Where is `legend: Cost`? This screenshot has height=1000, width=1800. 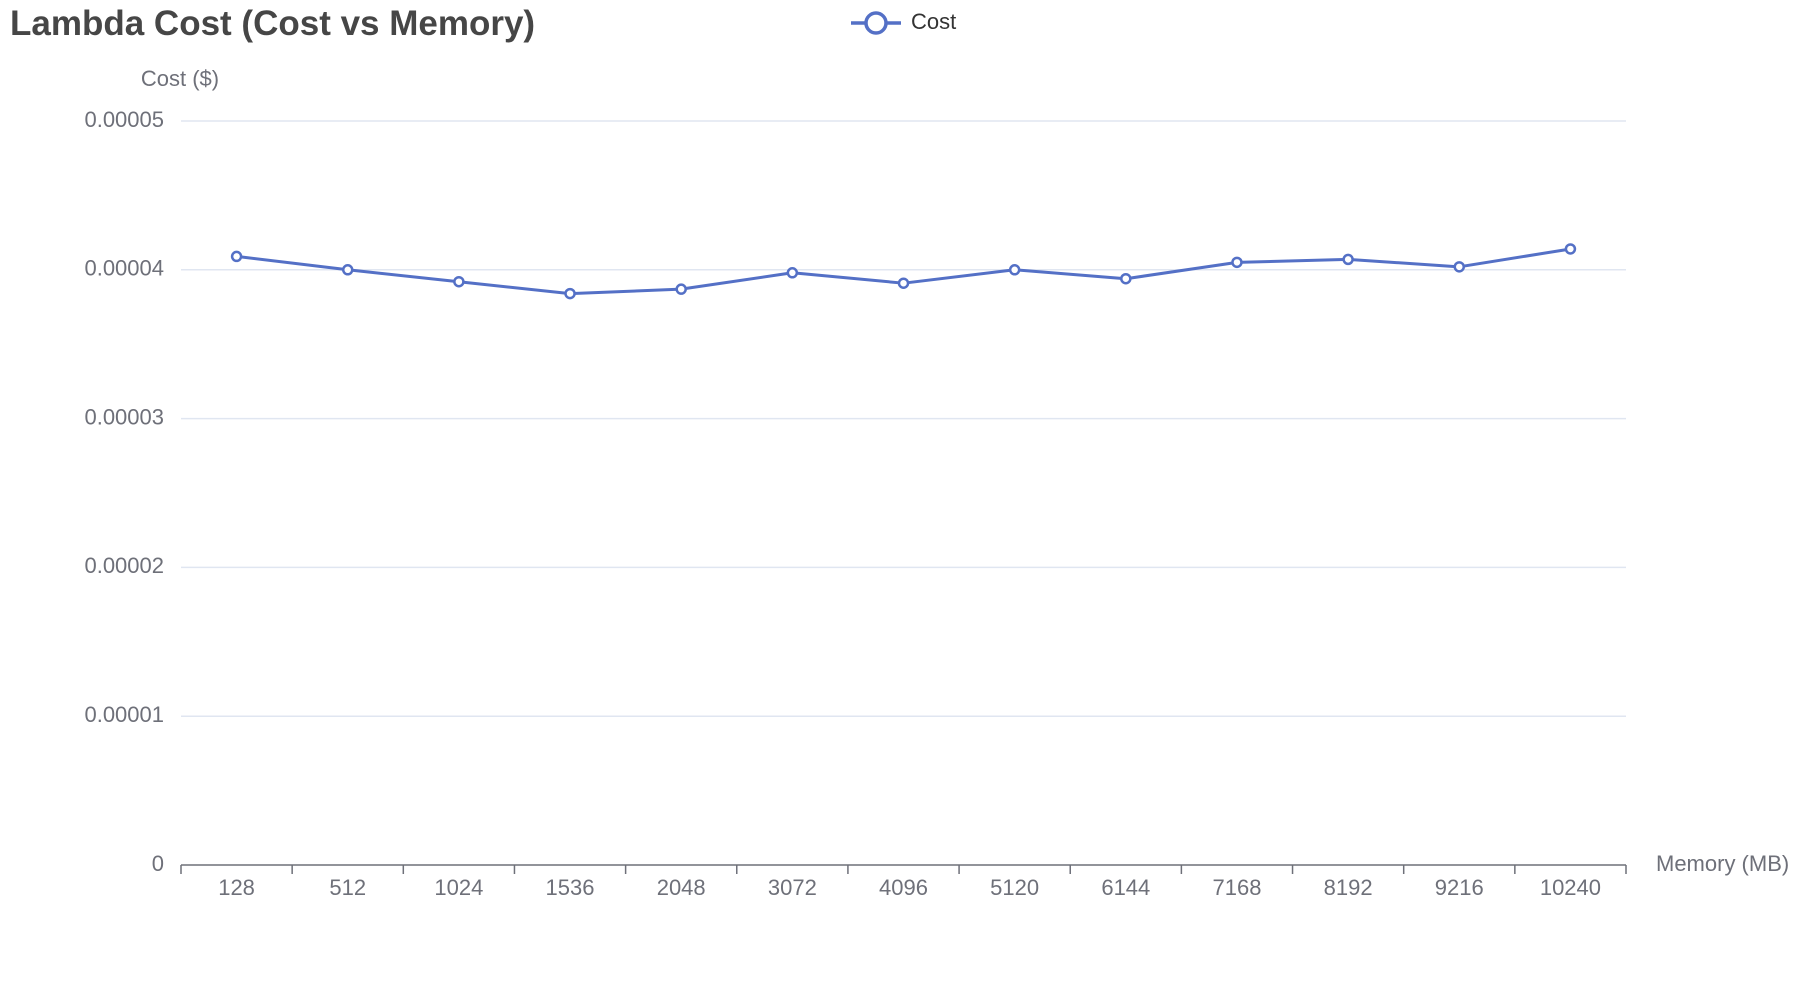
legend: Cost is located at coordinates (903, 22).